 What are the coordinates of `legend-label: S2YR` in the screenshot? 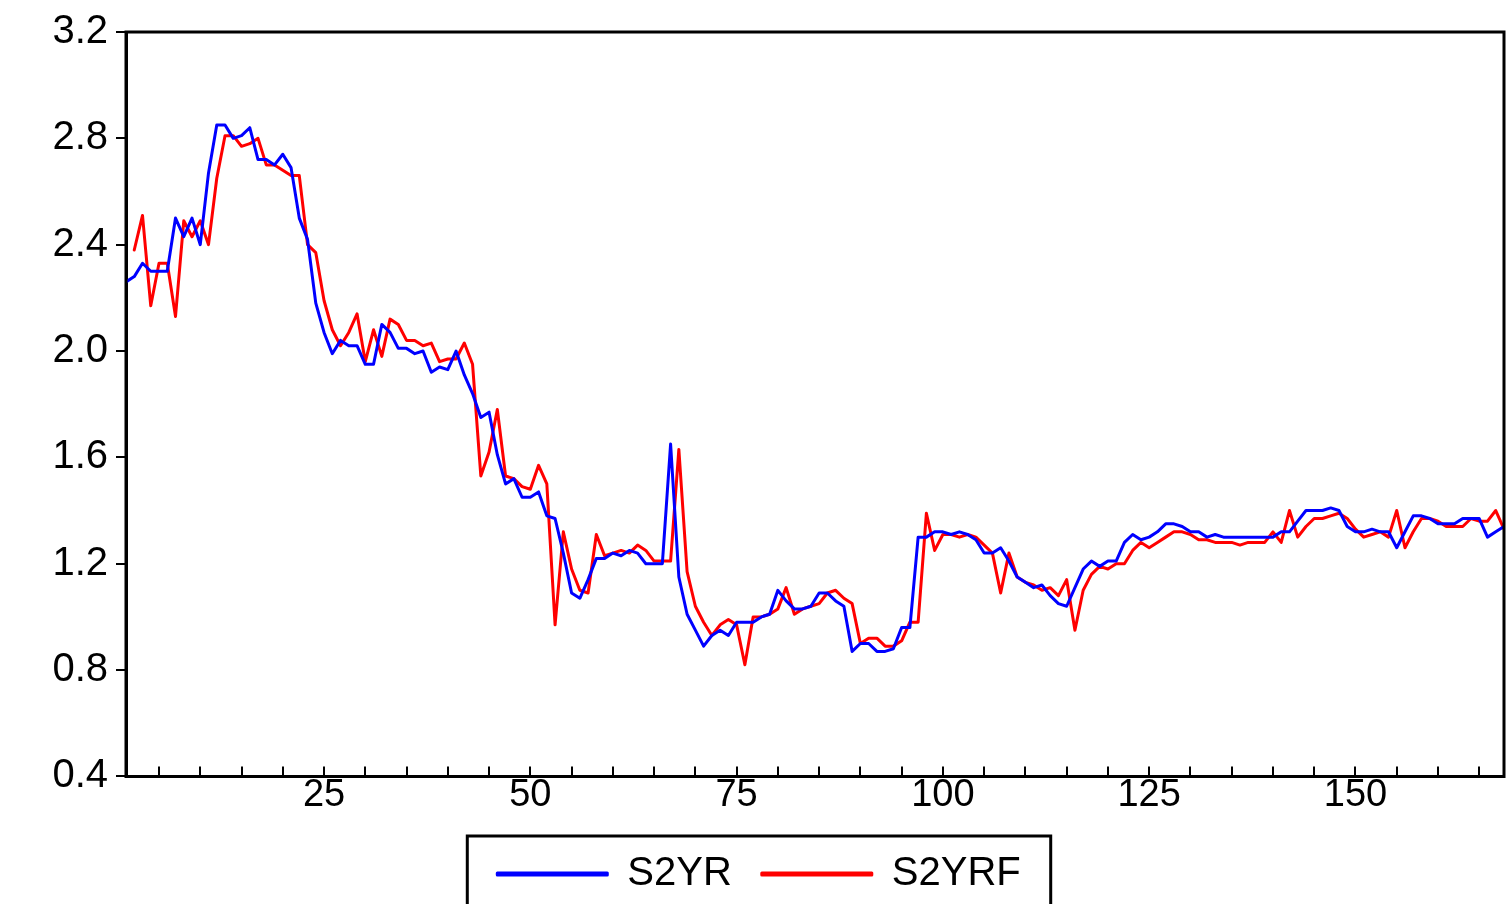 It's located at (679, 871).